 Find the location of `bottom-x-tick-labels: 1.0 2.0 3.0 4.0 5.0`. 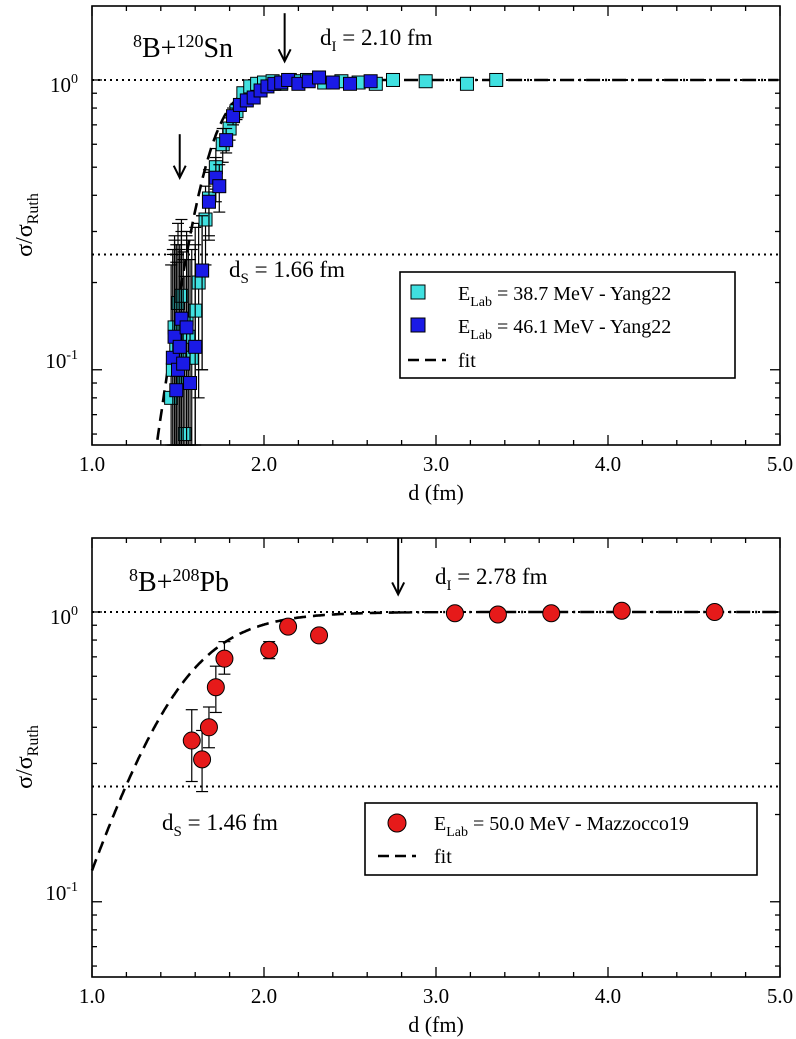

bottom-x-tick-labels: 1.0 2.0 3.0 4.0 5.0 is located at coordinates (436, 996).